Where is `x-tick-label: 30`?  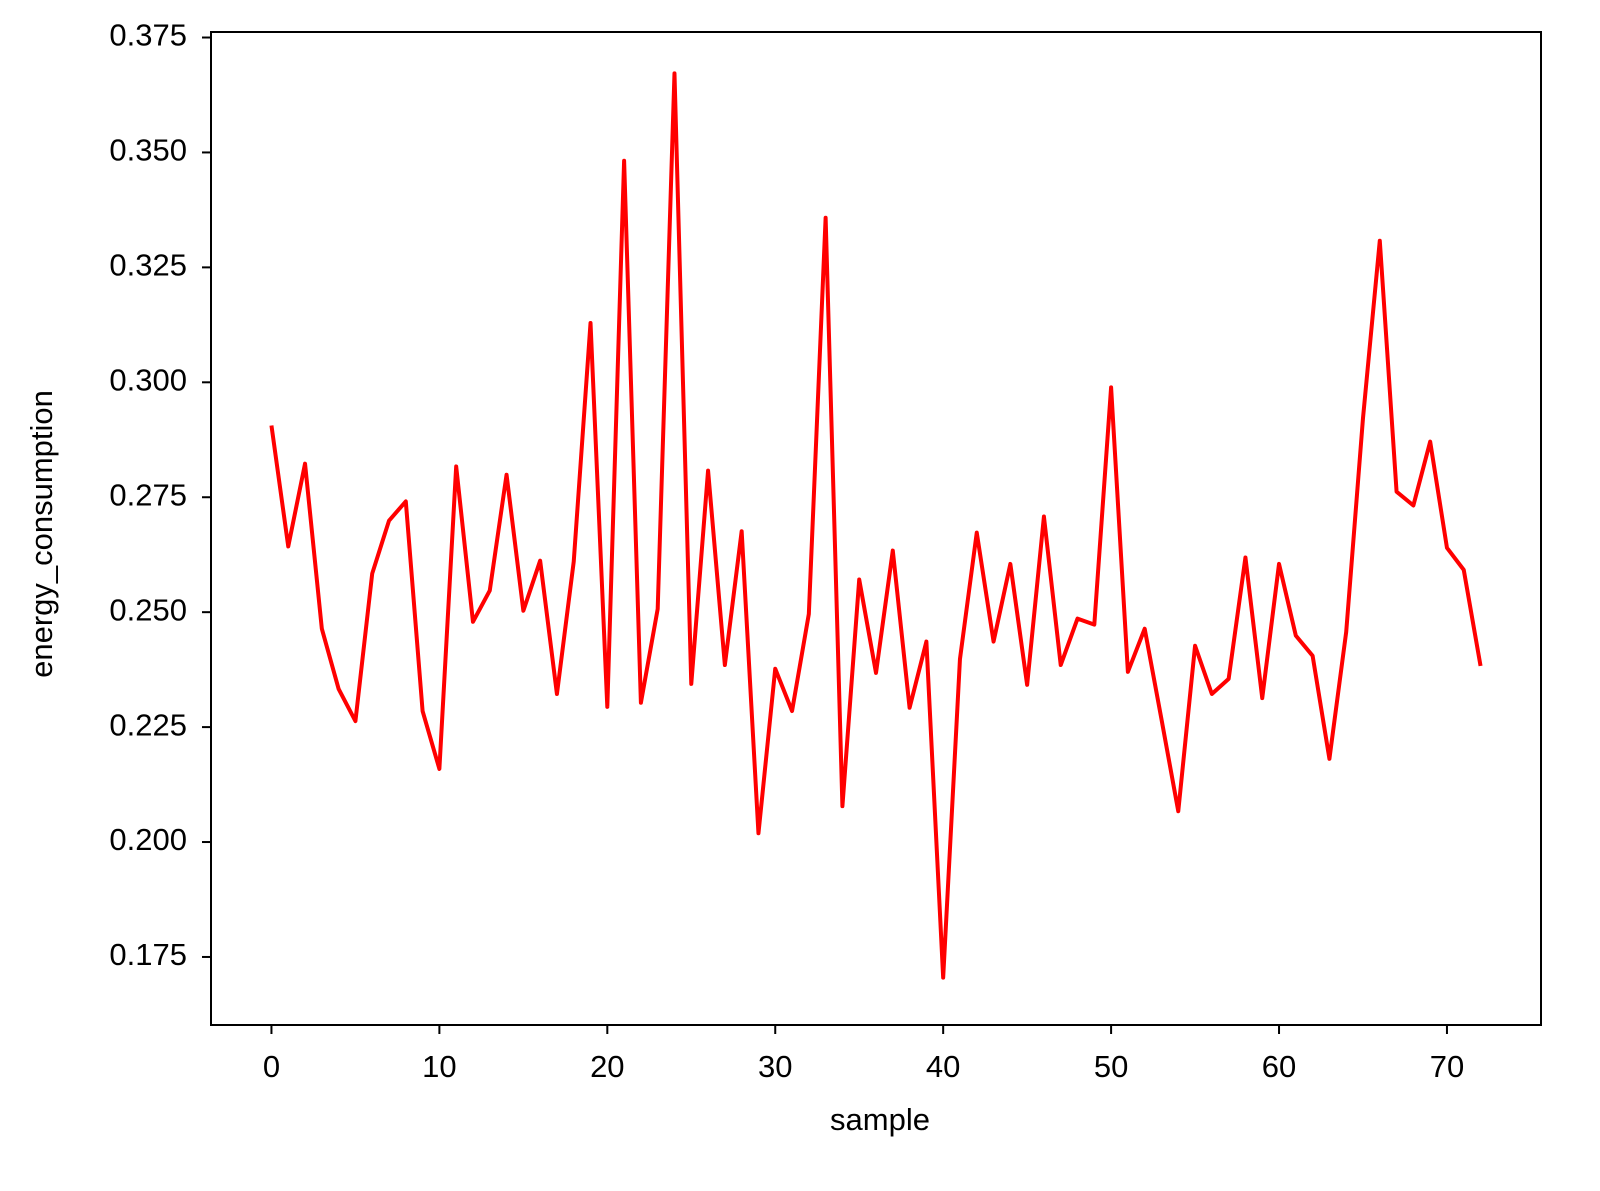 x-tick-label: 30 is located at coordinates (775, 1066).